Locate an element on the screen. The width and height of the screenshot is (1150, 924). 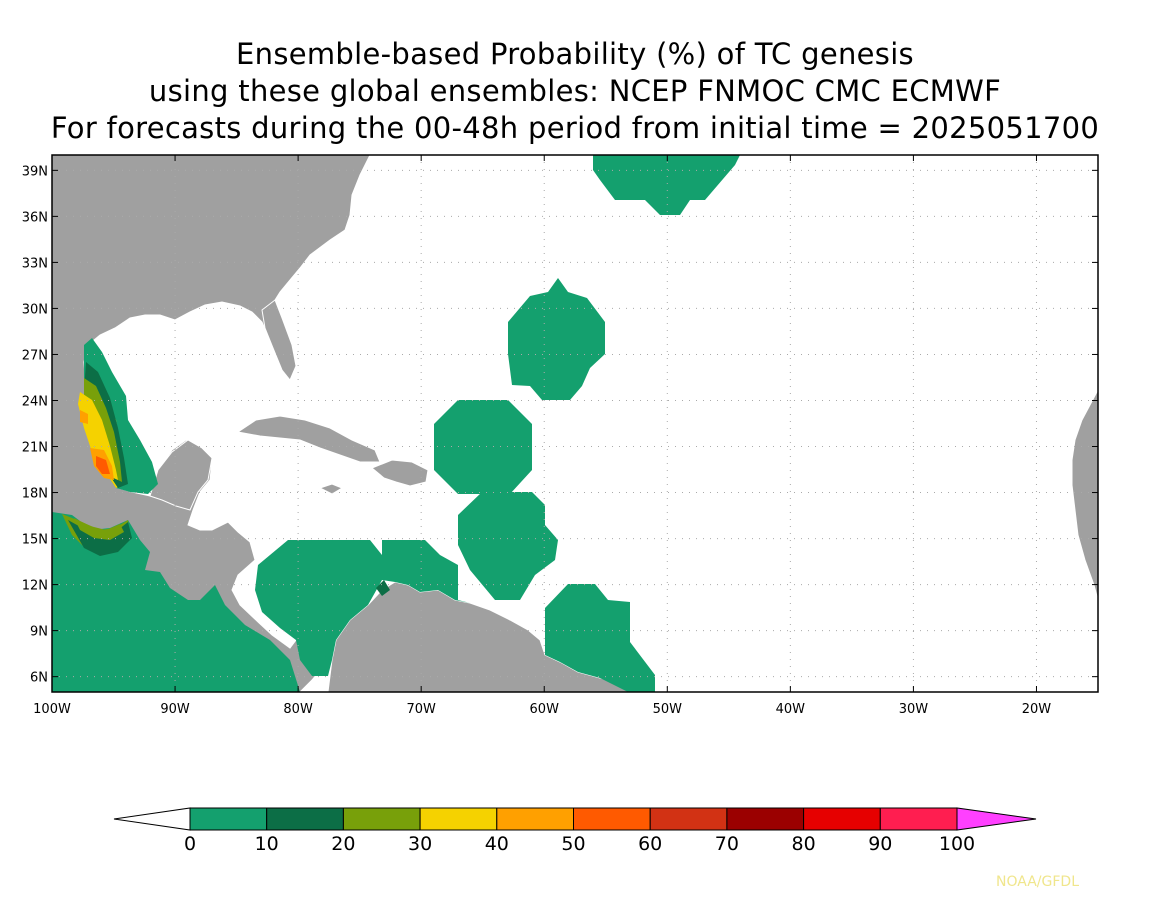
colorbar-label-40: 40 is located at coordinates (497, 844).